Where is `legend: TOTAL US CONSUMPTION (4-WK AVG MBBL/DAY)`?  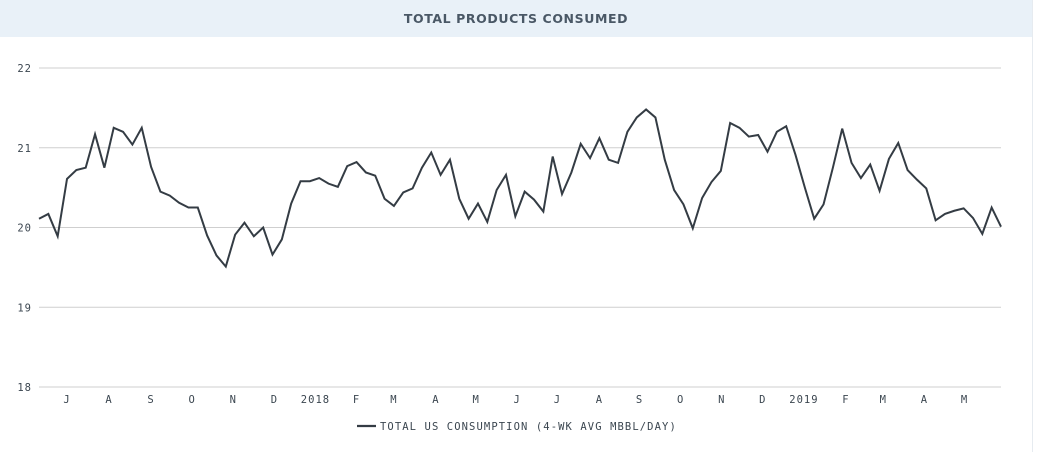 legend: TOTAL US CONSUMPTION (4-WK AVG MBBL/DAY) is located at coordinates (517, 427).